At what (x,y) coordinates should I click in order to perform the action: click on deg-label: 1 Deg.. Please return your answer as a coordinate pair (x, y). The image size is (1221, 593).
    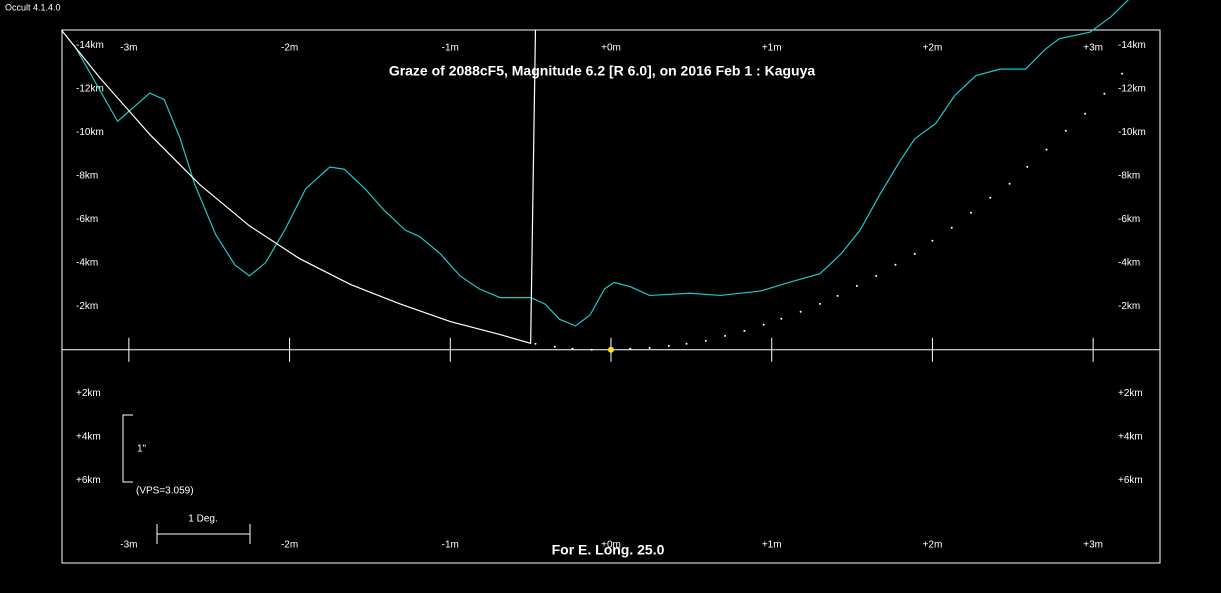
    Looking at the image, I should click on (202, 519).